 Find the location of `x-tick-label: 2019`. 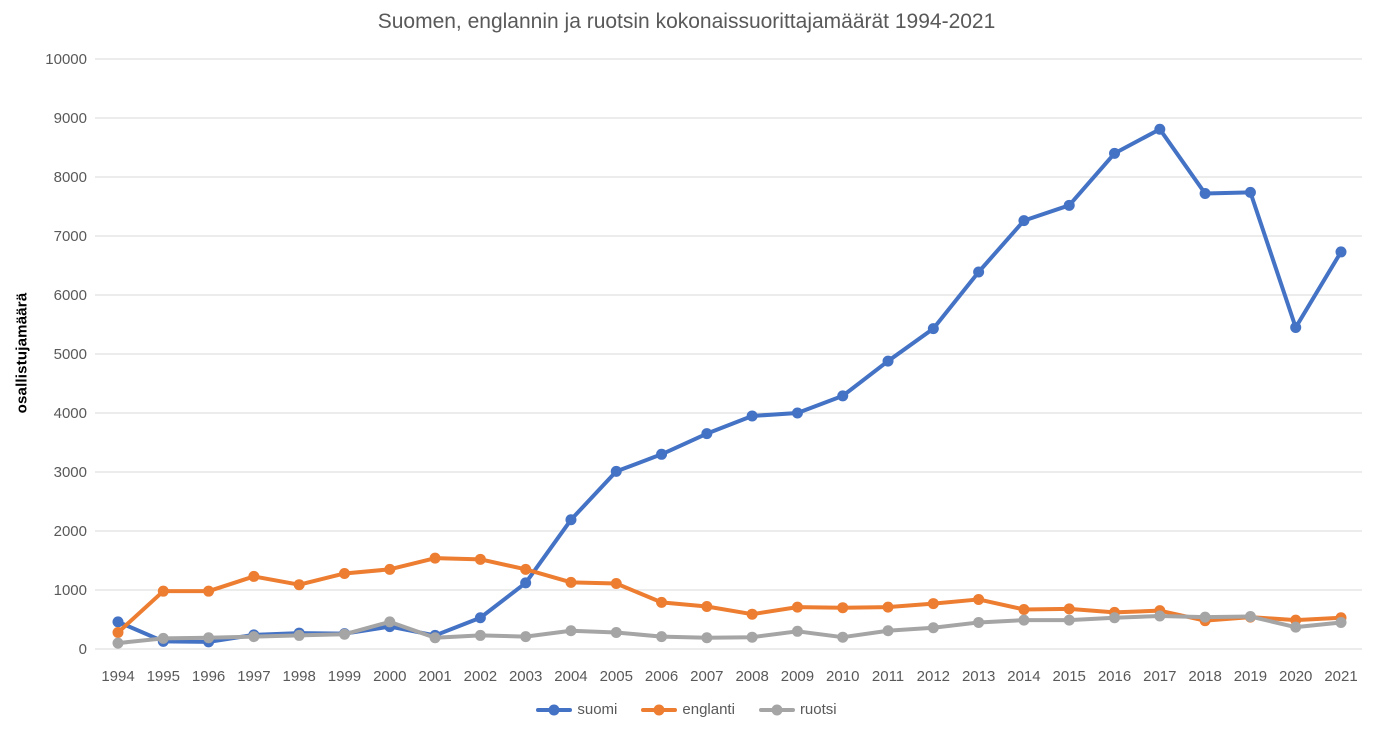

x-tick-label: 2019 is located at coordinates (1250, 676).